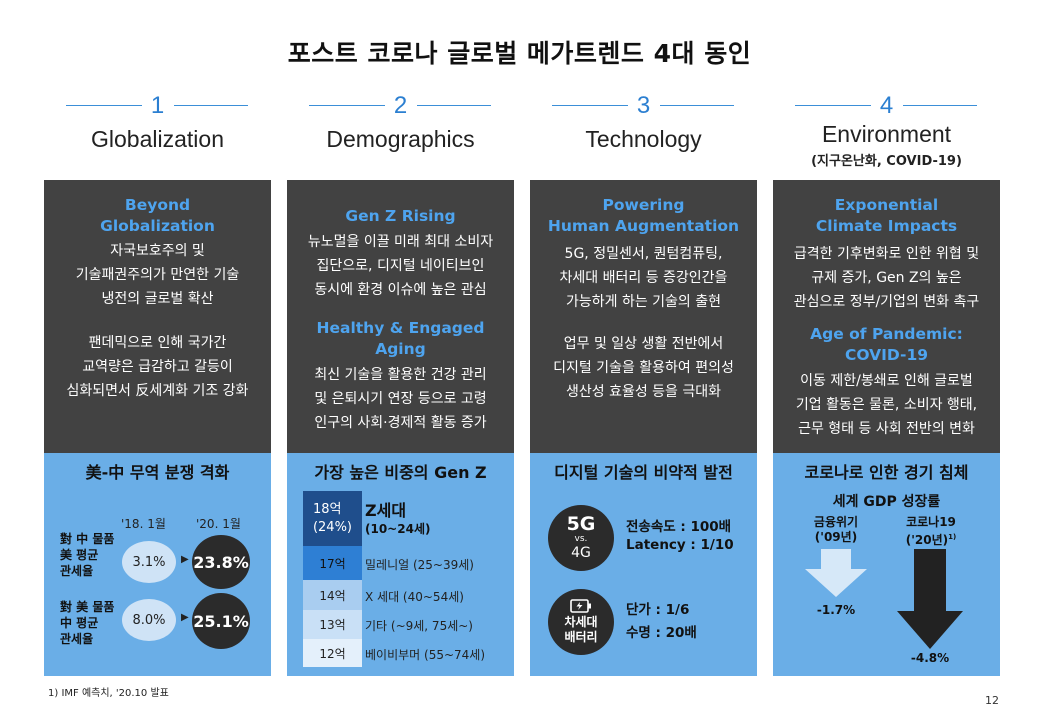 This screenshot has height=720, width=1039. Describe the element at coordinates (952, 537) in the screenshot. I see `footnote-marker: 1)` at that location.